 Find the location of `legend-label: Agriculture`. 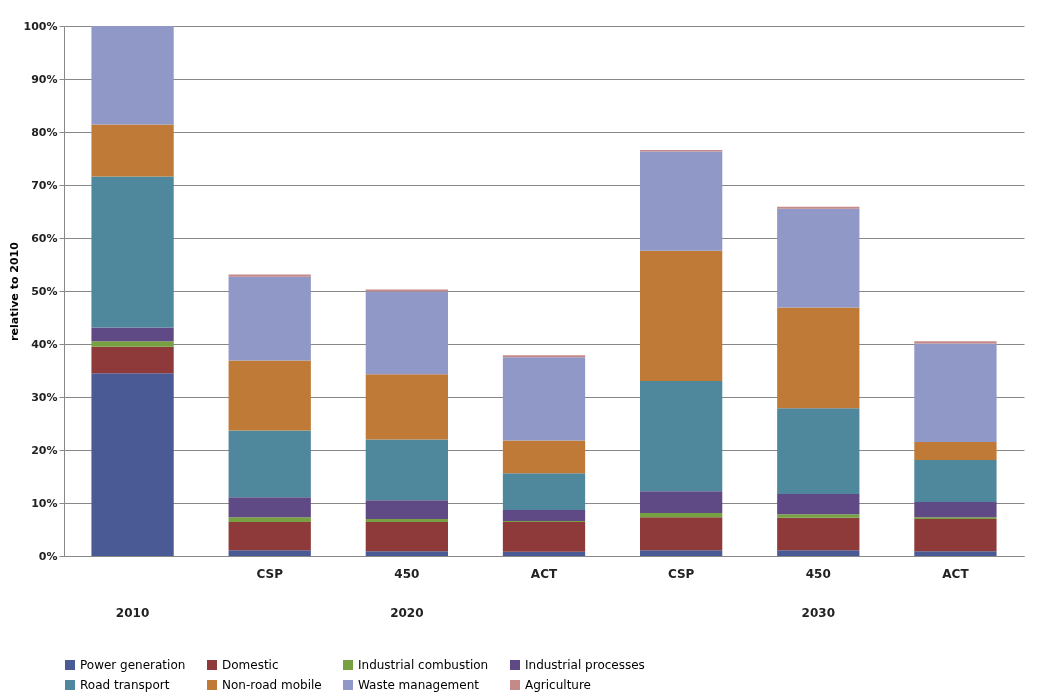

legend-label: Agriculture is located at coordinates (558, 685).